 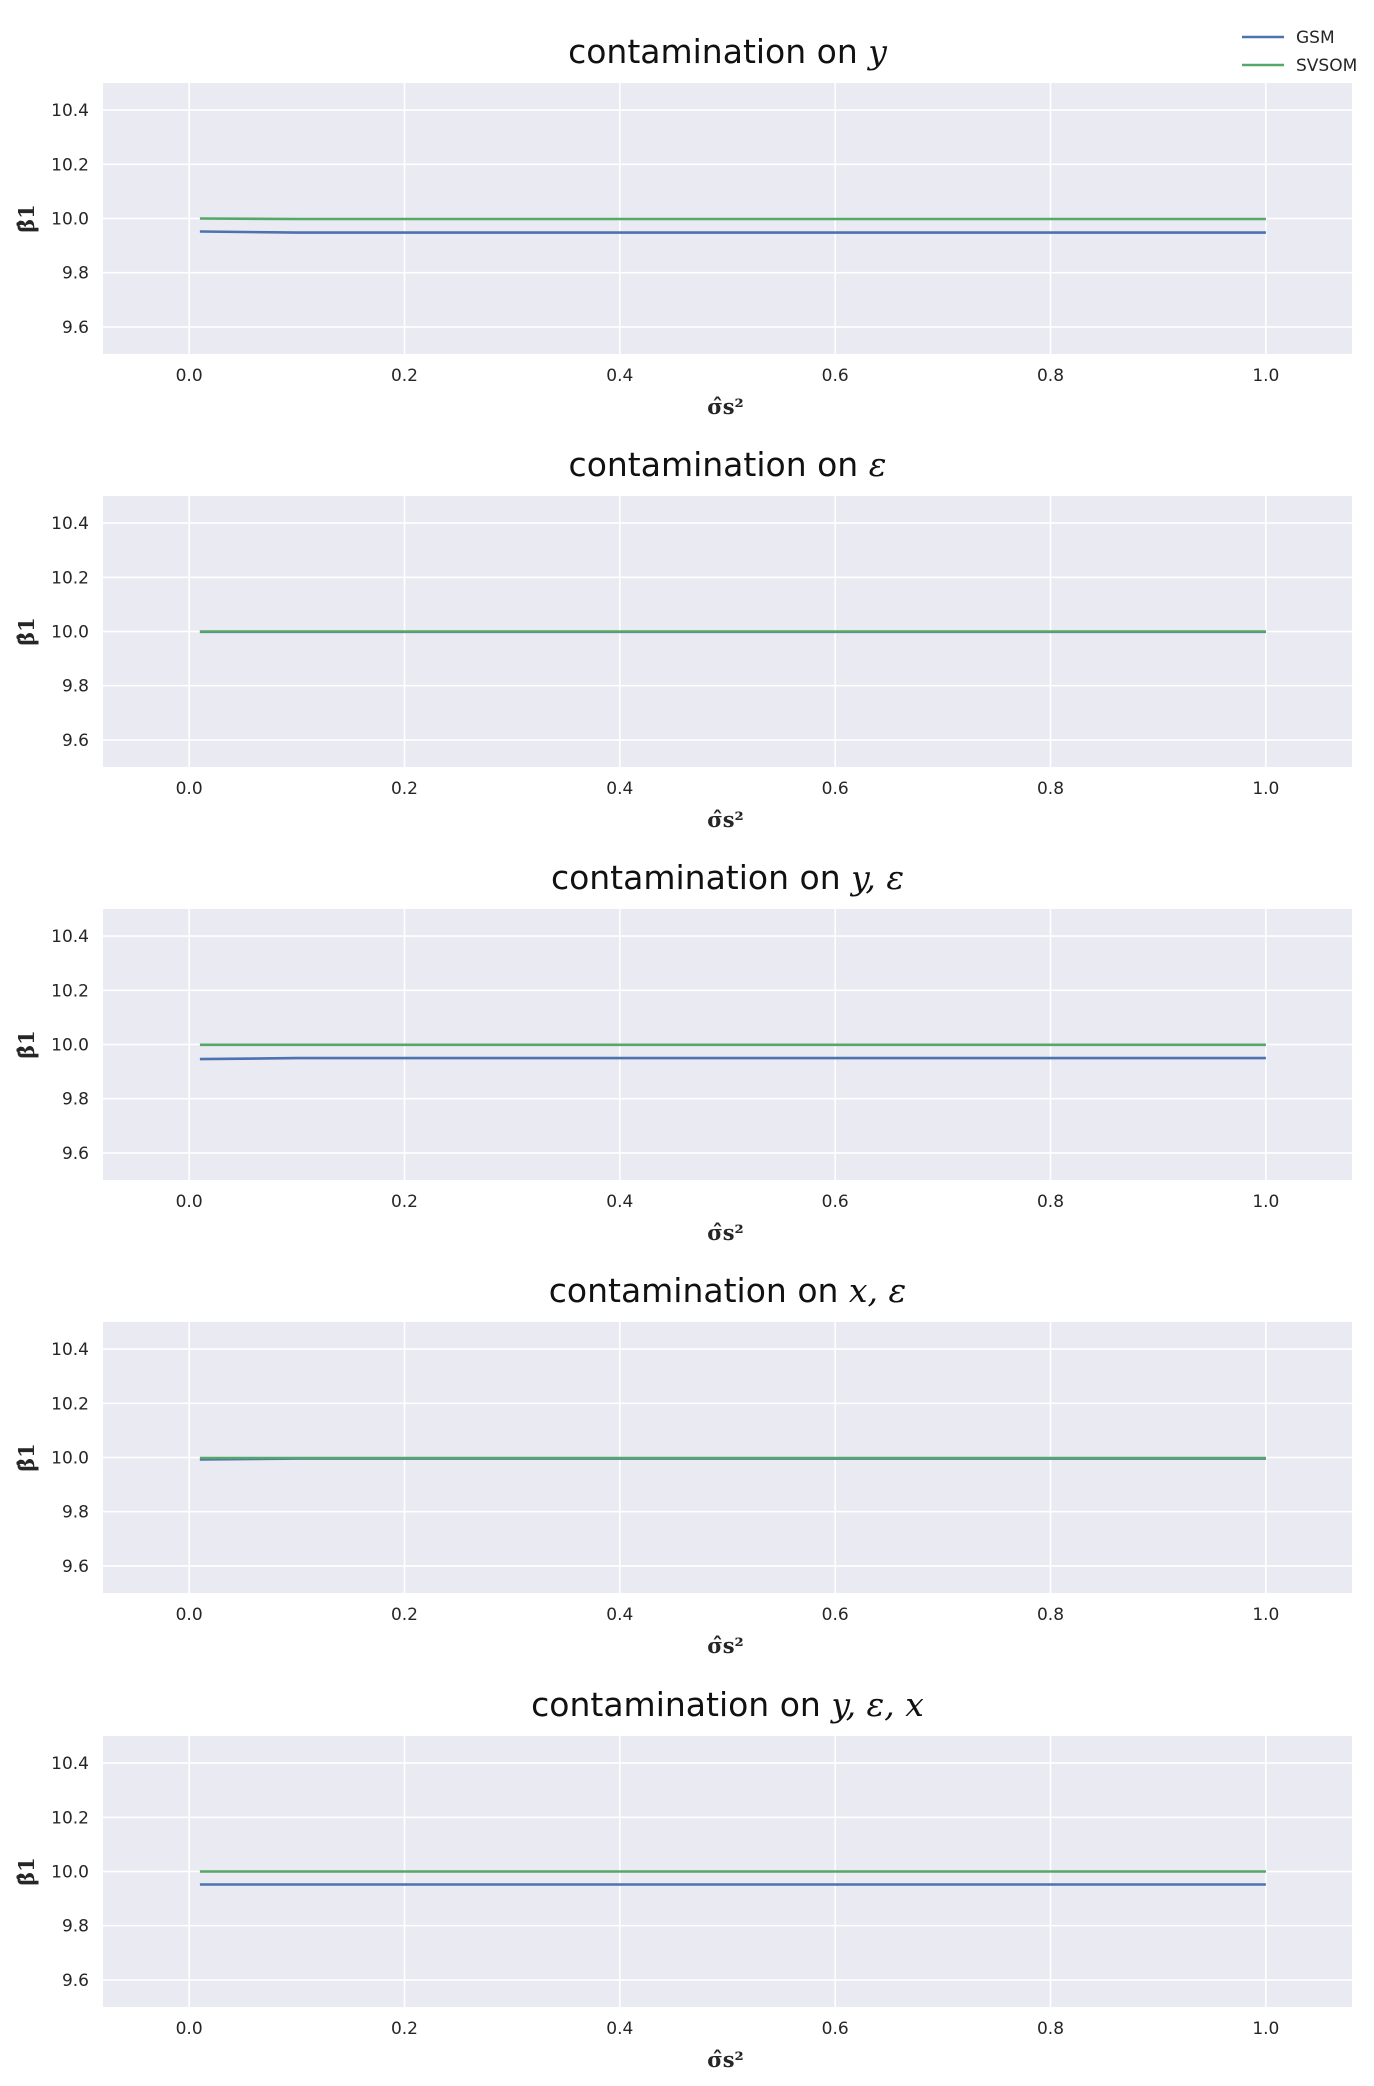 I want to click on series-line-svsom, so click(x=732, y=219).